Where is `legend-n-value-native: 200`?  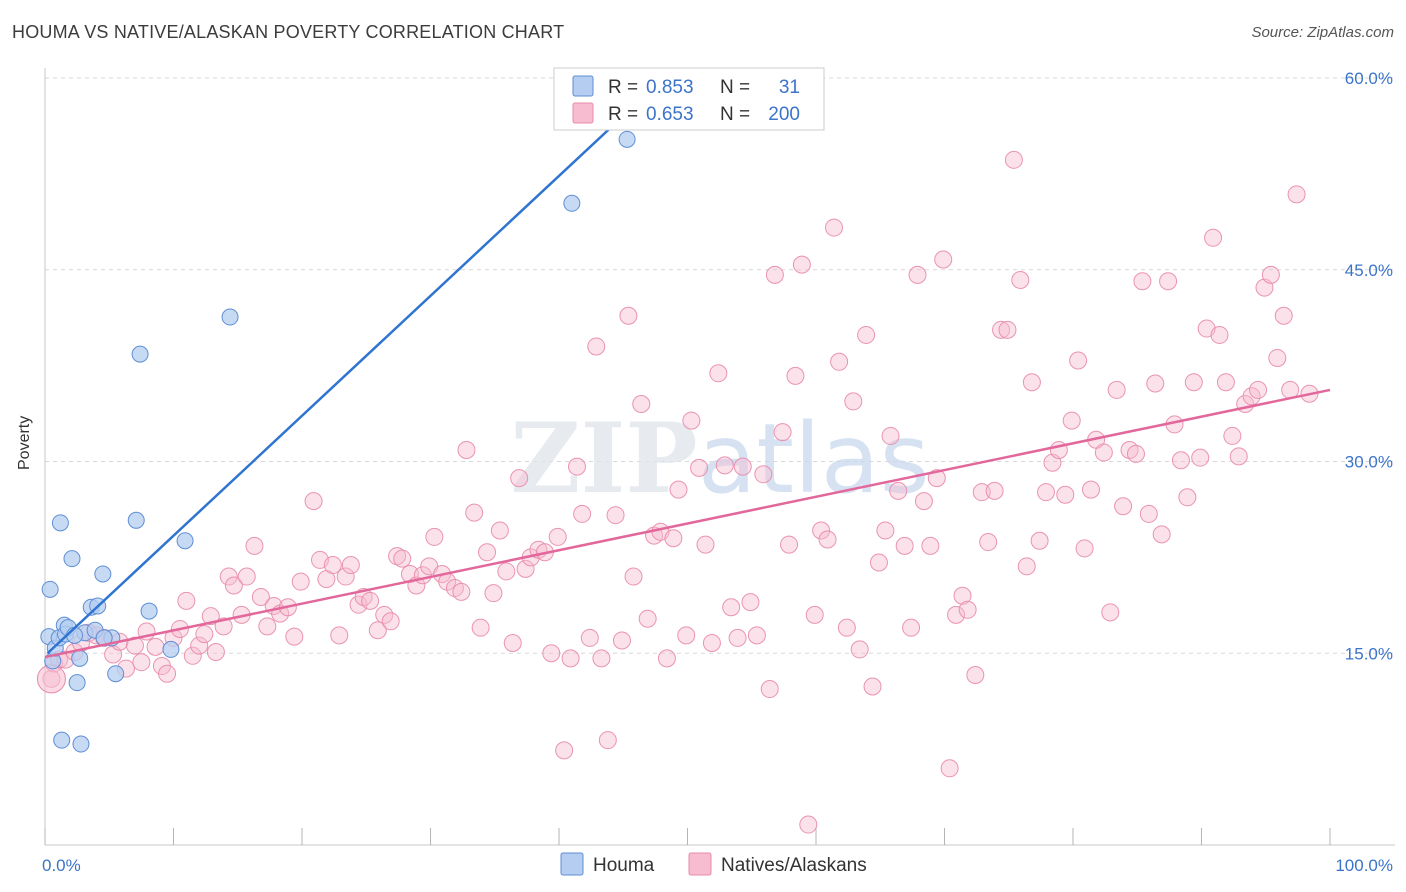
legend-n-value-native: 200 is located at coordinates (784, 114).